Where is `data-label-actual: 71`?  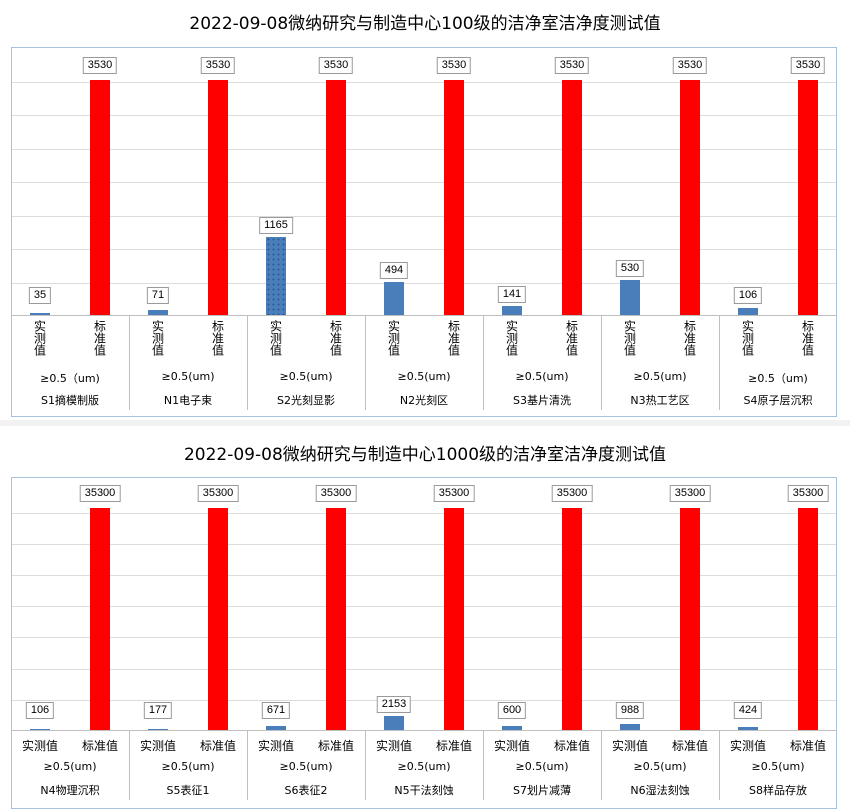 data-label-actual: 71 is located at coordinates (158, 295).